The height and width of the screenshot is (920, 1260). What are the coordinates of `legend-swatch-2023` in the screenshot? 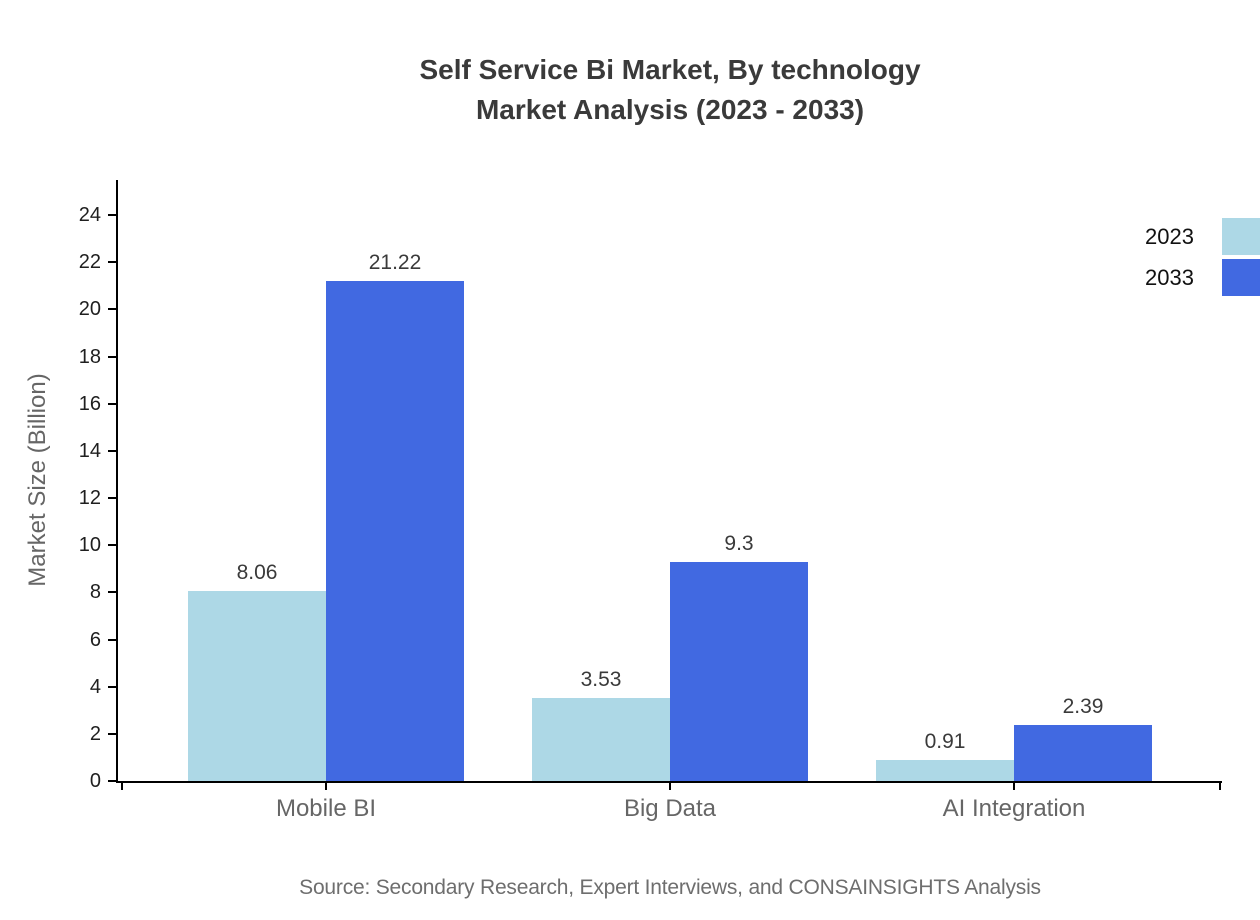 It's located at (1241, 236).